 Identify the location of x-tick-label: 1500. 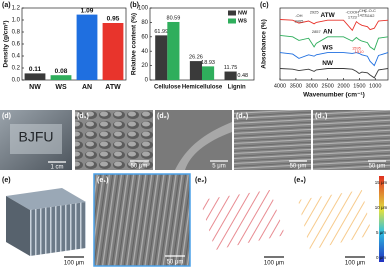
(359, 86).